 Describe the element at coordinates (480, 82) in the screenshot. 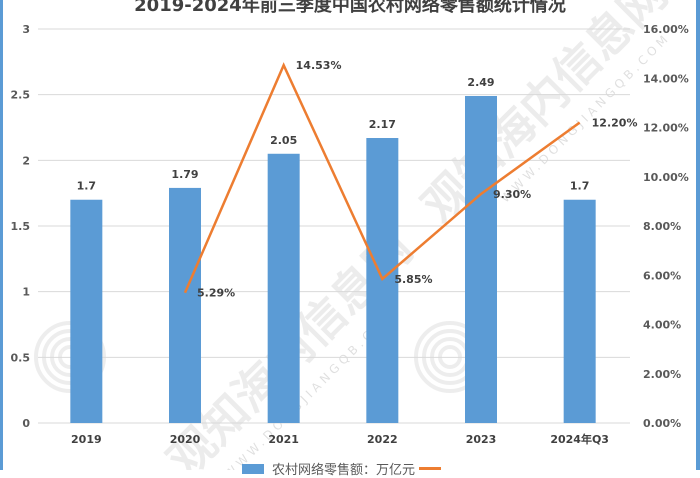

I see `bar-data-label: 2.49` at that location.